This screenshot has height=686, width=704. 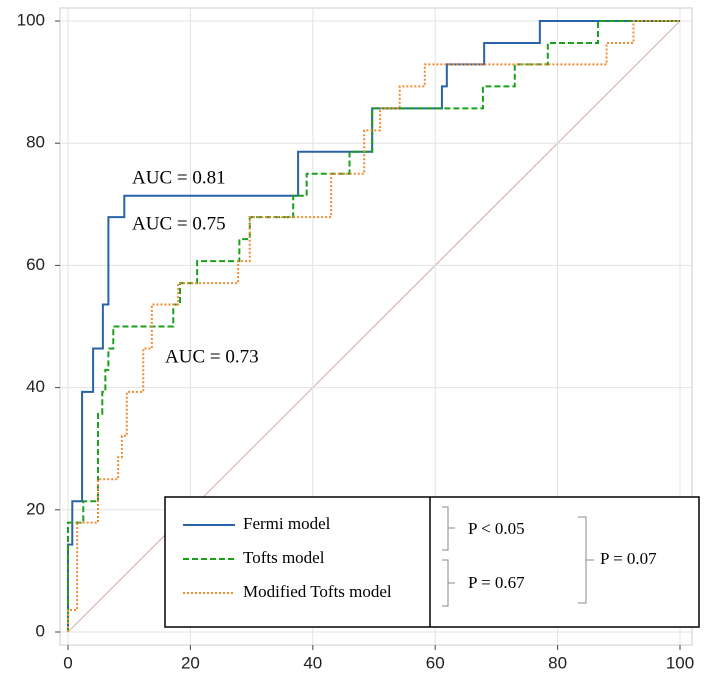 What do you see at coordinates (35, 142) in the screenshot?
I see `y-tick-label: 80` at bounding box center [35, 142].